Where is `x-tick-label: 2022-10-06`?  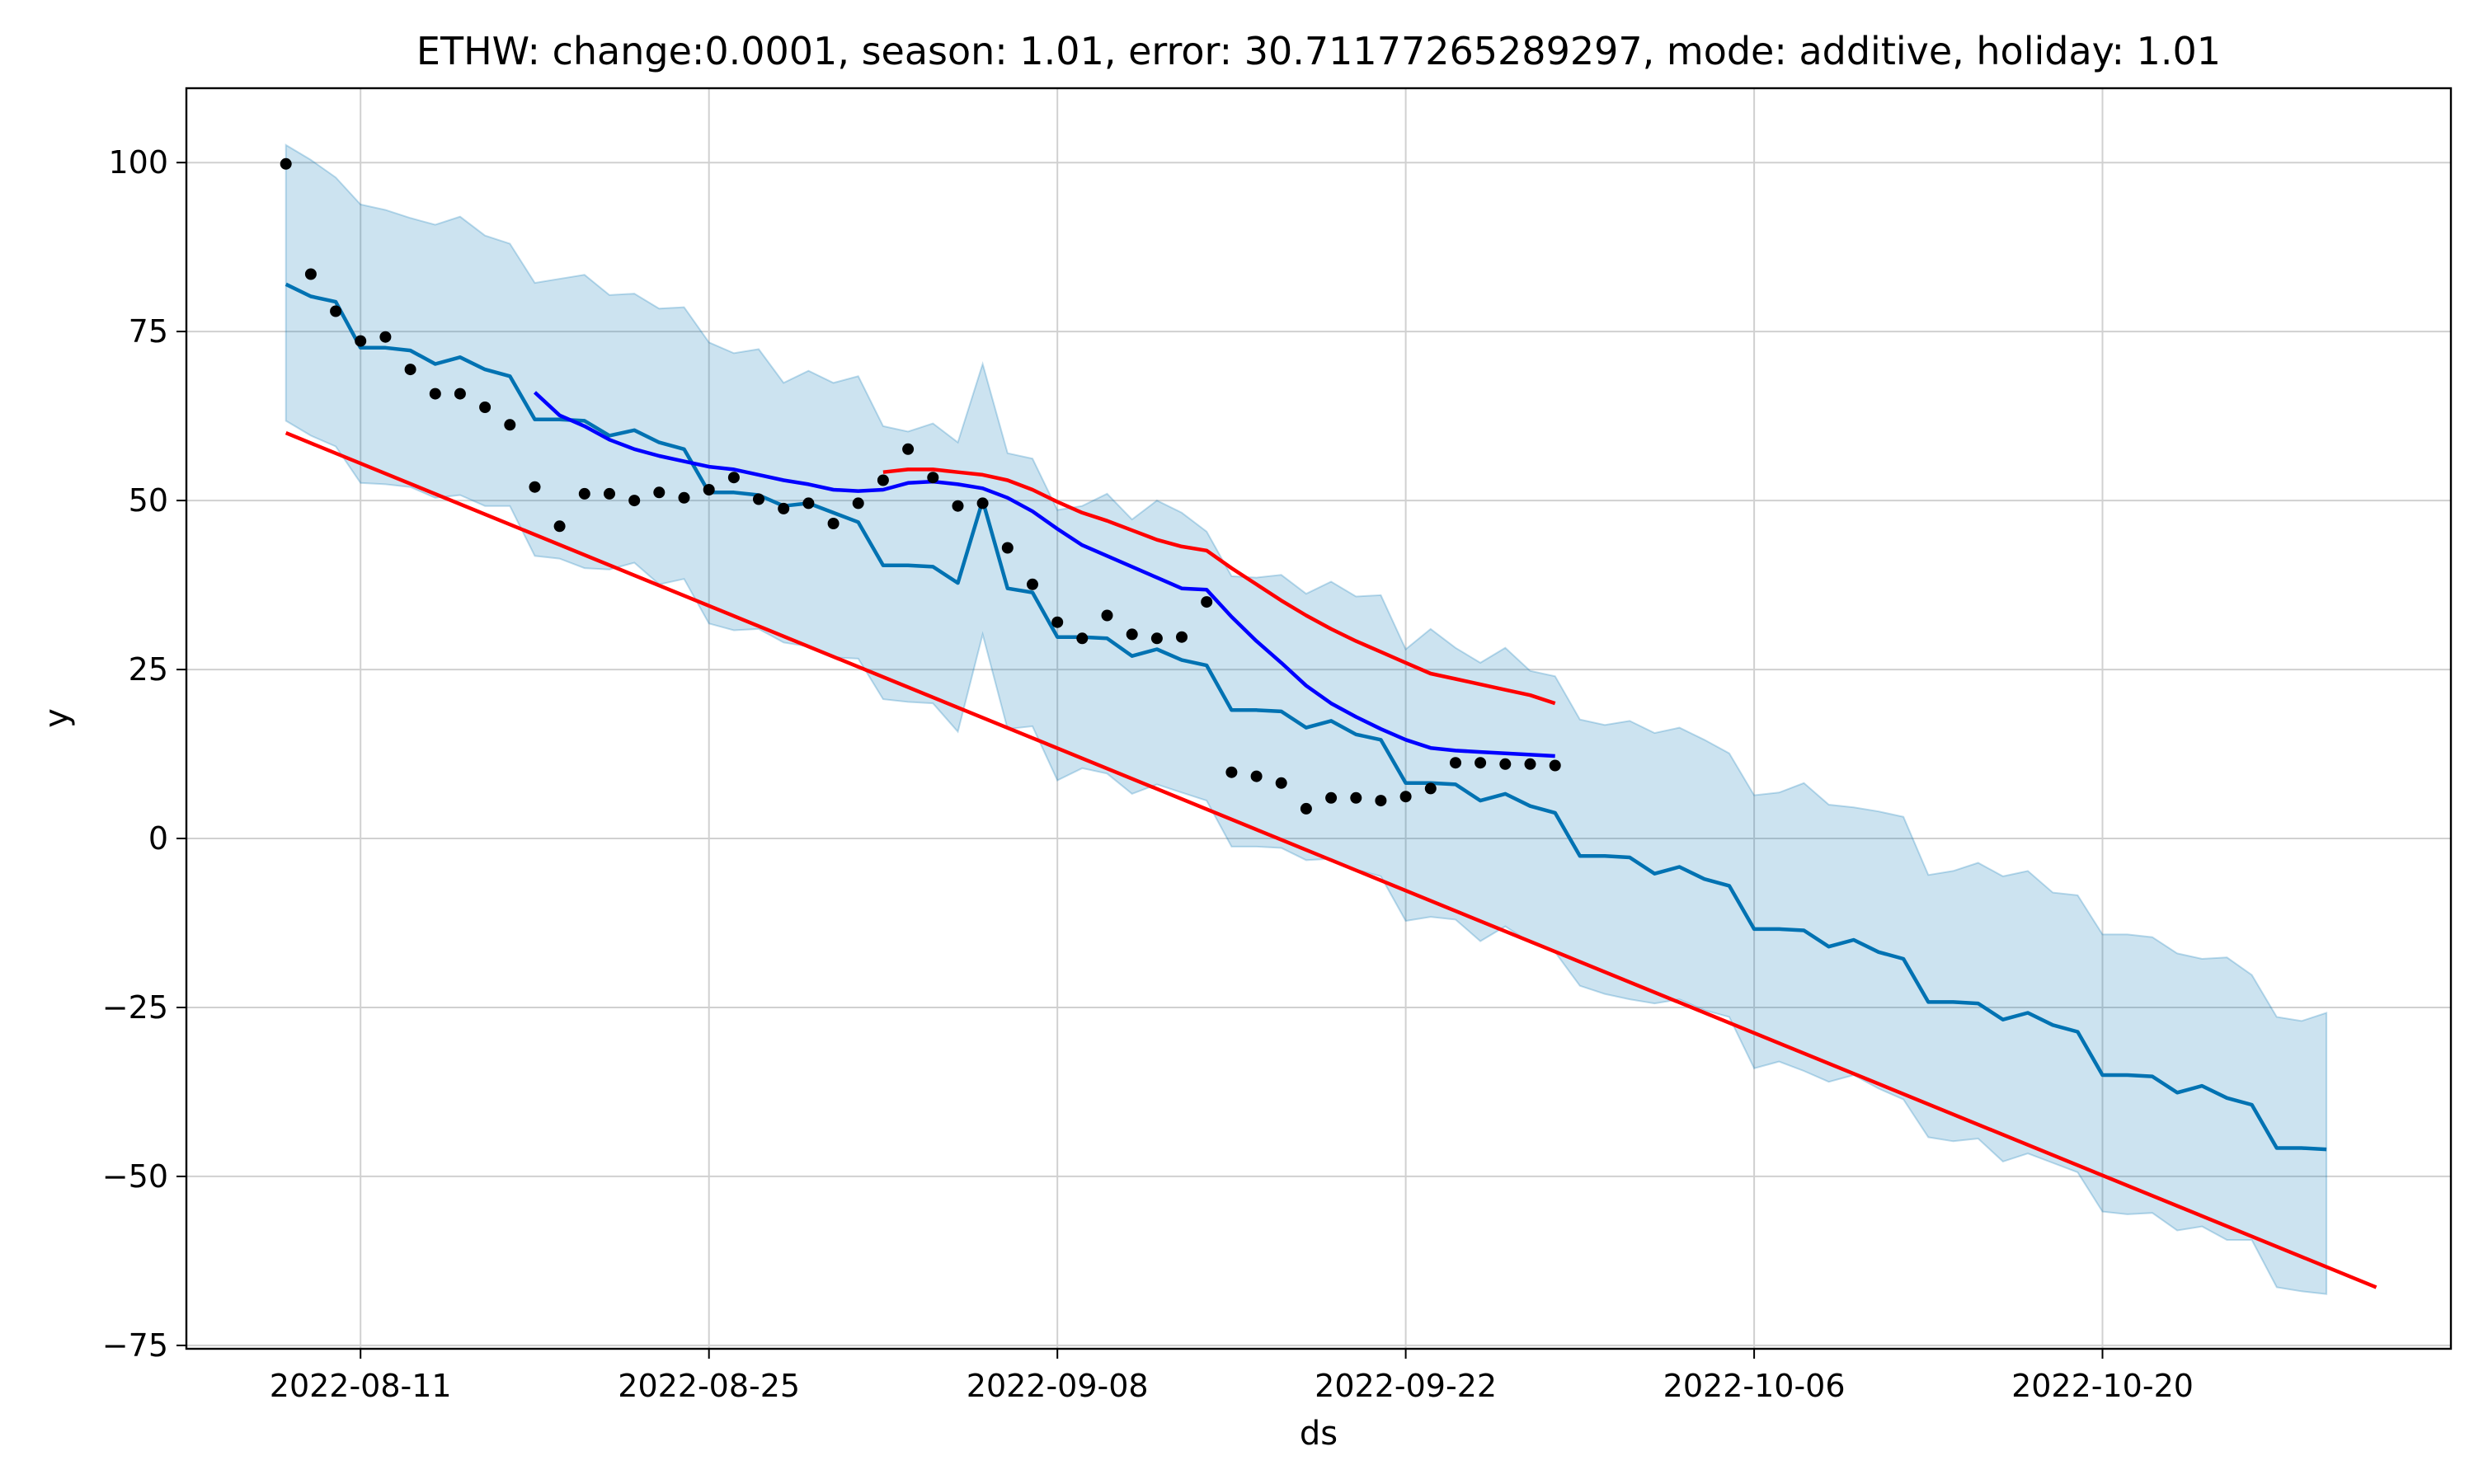 x-tick-label: 2022-10-06 is located at coordinates (1754, 1386).